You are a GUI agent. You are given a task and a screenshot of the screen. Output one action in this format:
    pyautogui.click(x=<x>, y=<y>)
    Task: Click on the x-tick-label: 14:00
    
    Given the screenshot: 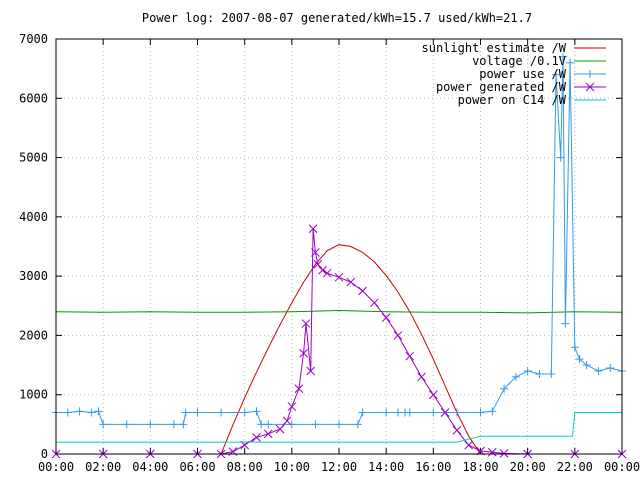 What is the action you would take?
    pyautogui.click(x=386, y=467)
    